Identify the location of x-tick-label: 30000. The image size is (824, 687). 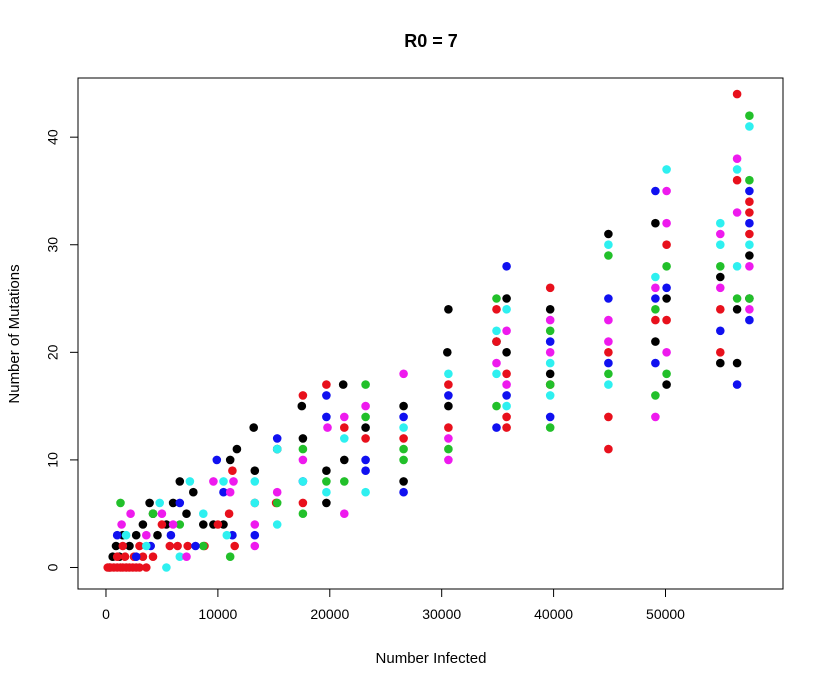
(441, 614).